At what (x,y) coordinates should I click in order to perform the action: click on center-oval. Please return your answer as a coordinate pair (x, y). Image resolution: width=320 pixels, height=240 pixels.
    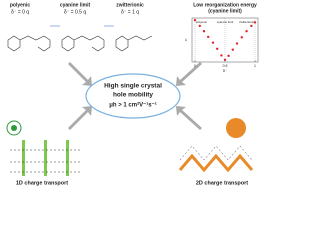
    Looking at the image, I should click on (133, 96).